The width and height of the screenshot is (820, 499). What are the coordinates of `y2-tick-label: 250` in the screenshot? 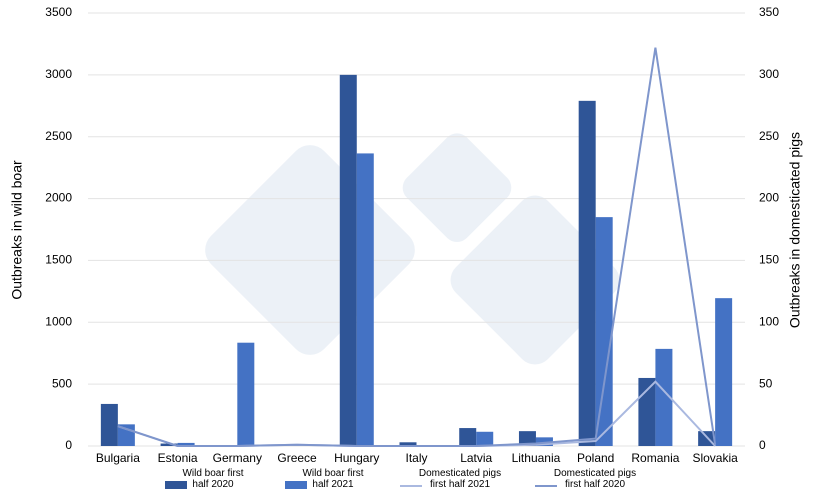 It's located at (769, 136).